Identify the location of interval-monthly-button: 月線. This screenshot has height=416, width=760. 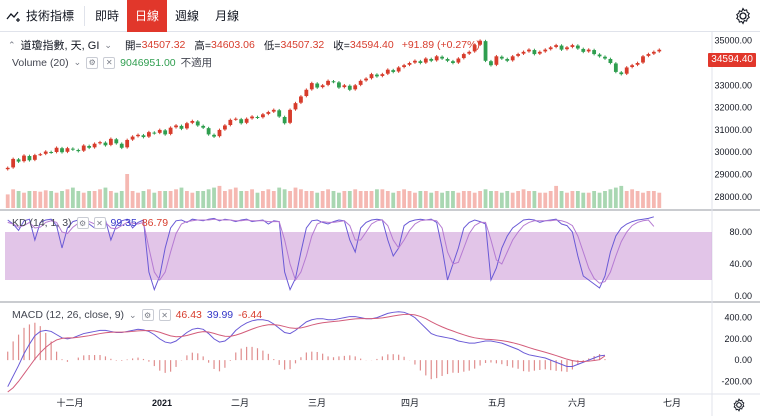
(227, 16).